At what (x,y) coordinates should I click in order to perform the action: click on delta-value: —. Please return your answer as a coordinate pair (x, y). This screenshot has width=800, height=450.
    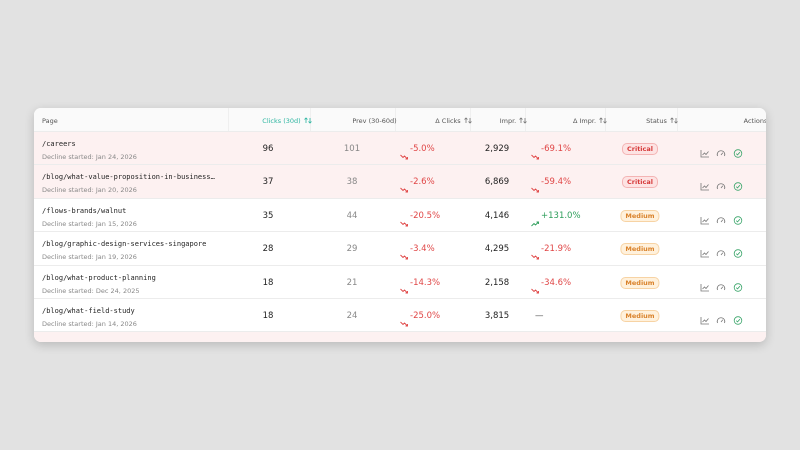
    Looking at the image, I should click on (539, 316).